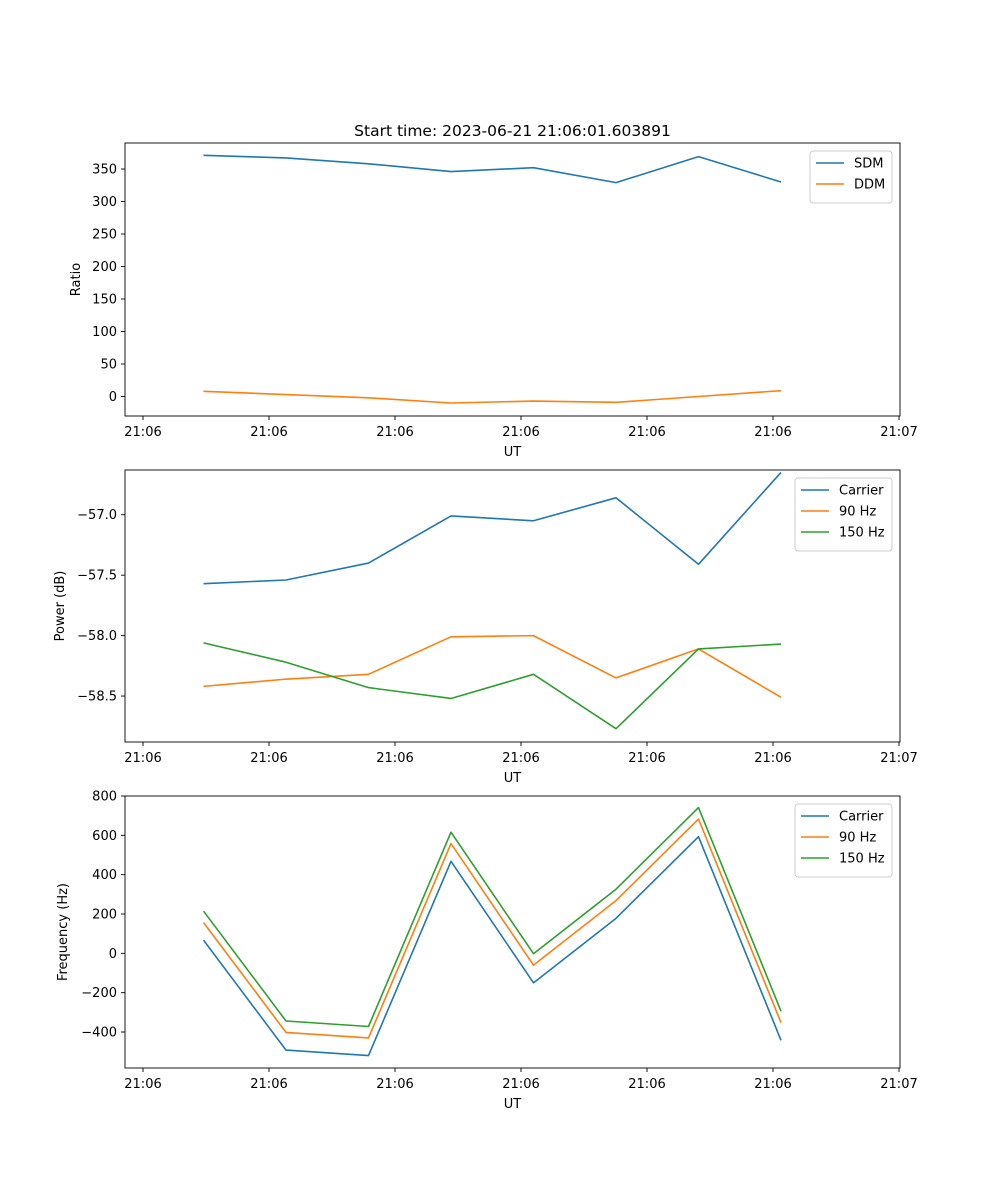 Image resolution: width=1000 pixels, height=1200 pixels. Describe the element at coordinates (104, 836) in the screenshot. I see `y-tick-label: 600` at that location.